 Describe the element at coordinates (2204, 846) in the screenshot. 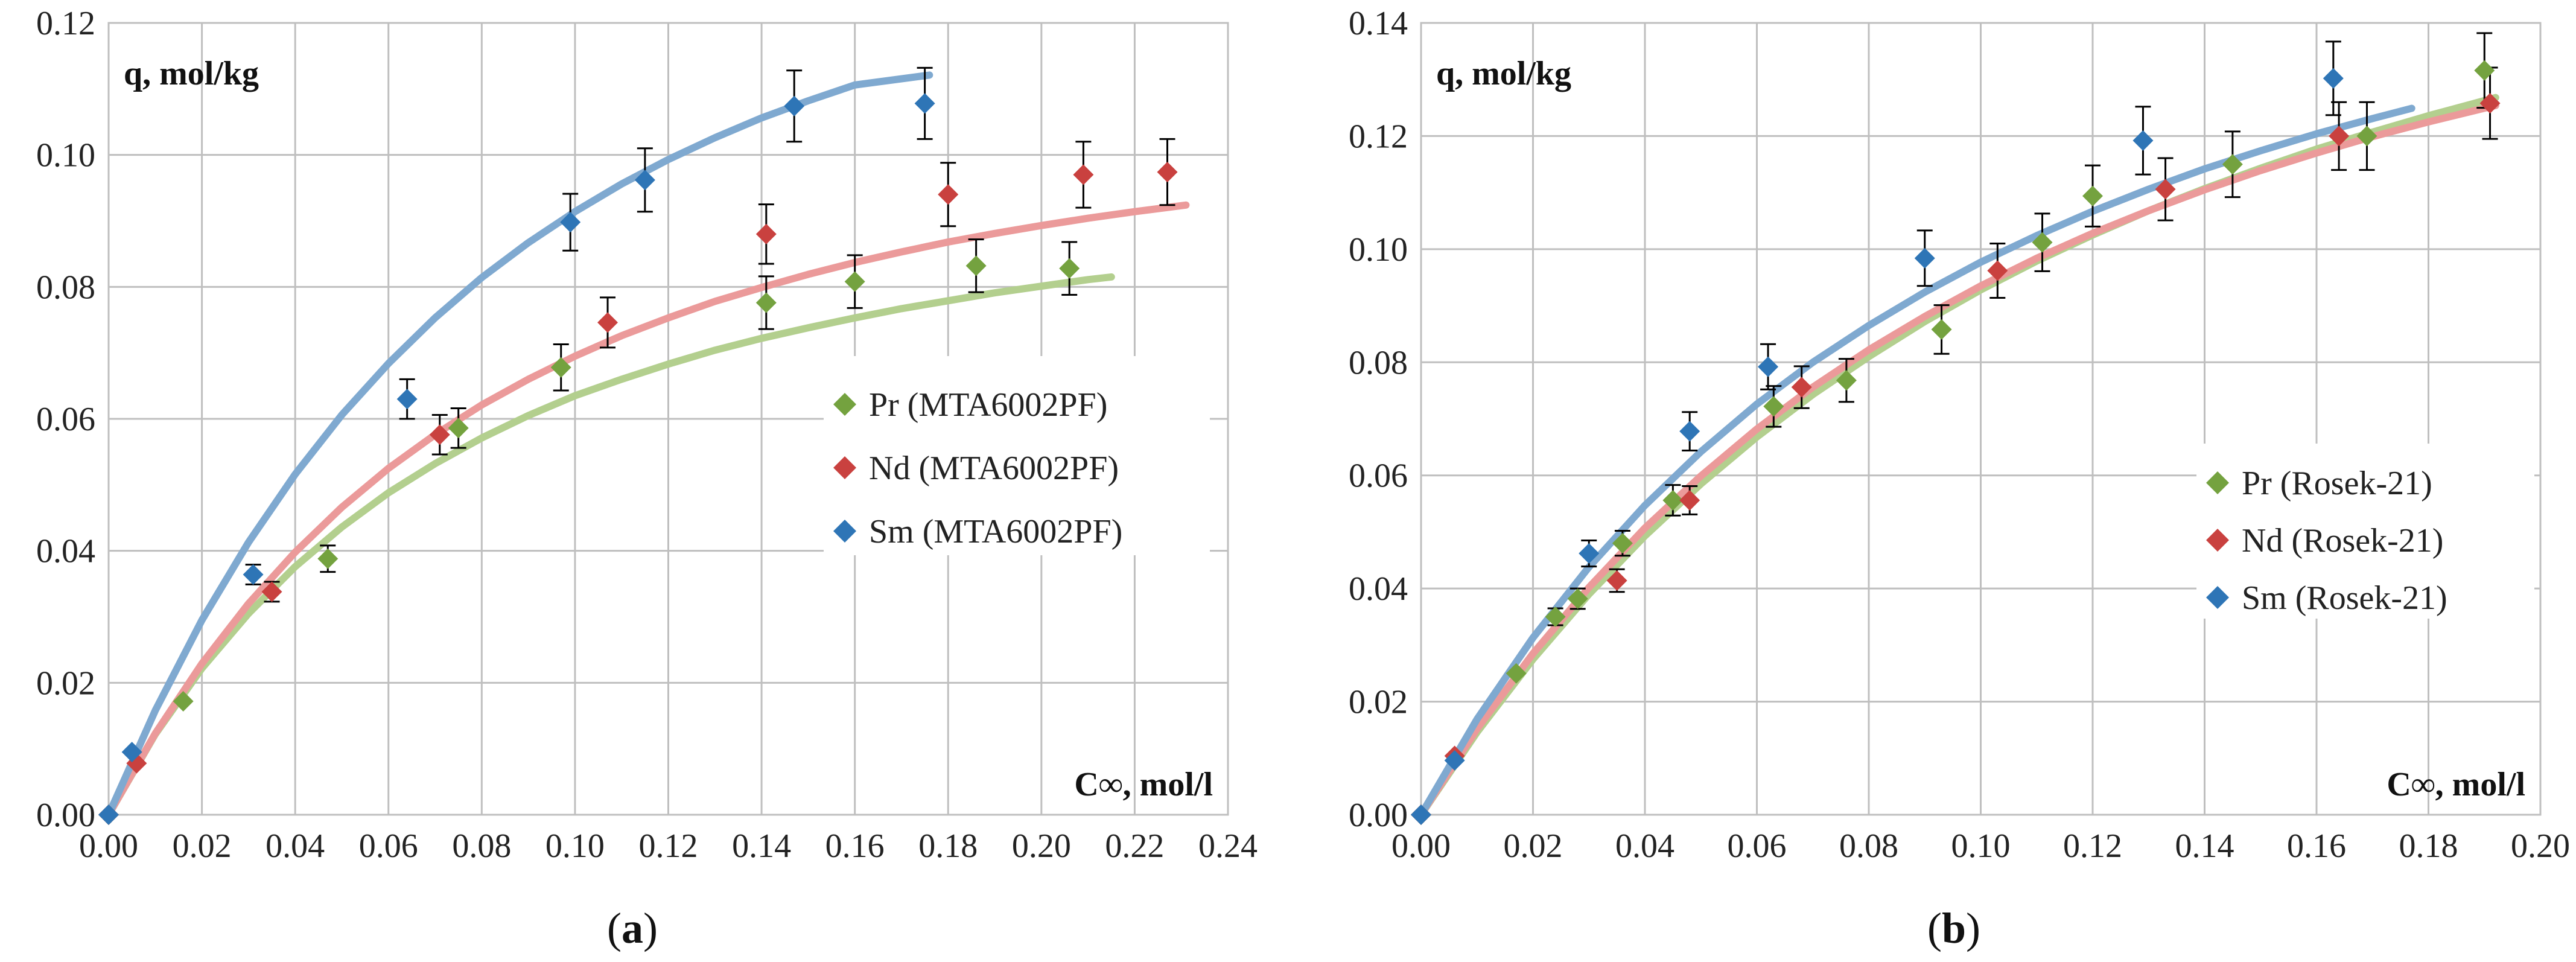

I see `x-tick-label-b: 0.14` at that location.